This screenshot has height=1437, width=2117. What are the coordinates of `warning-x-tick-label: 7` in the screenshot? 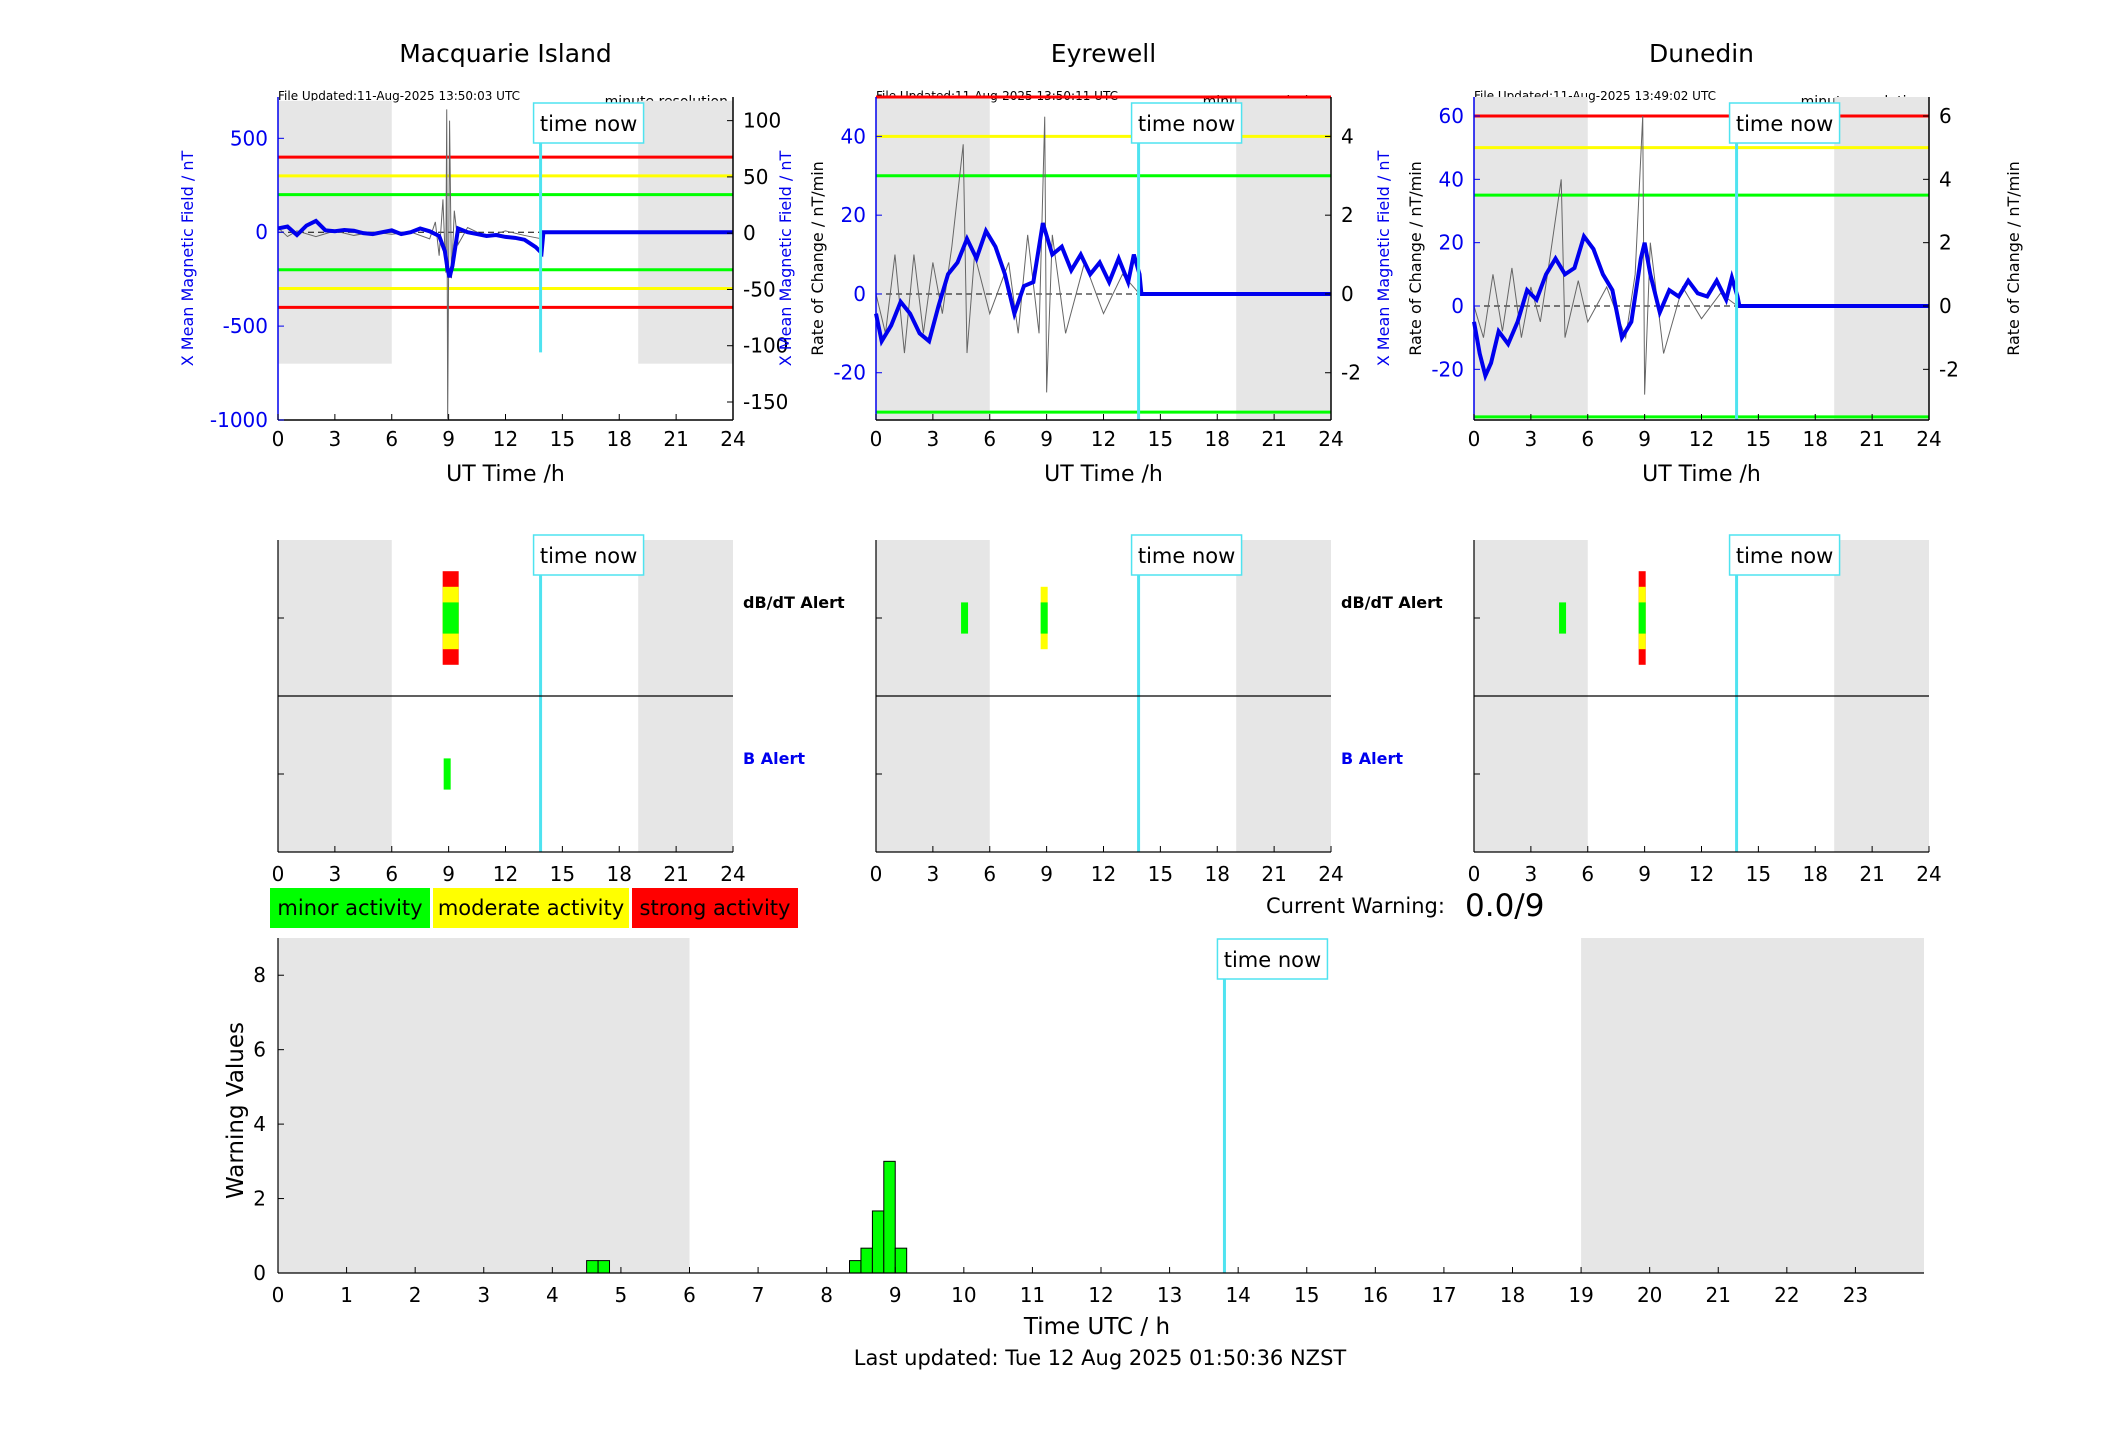 It's located at (758, 1295).